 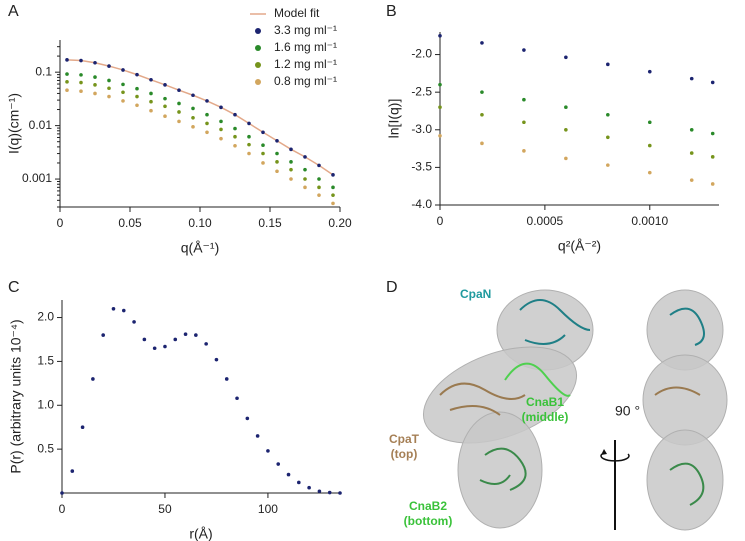 I want to click on legend-label: 1.6 mg ml⁻¹, so click(x=305, y=47).